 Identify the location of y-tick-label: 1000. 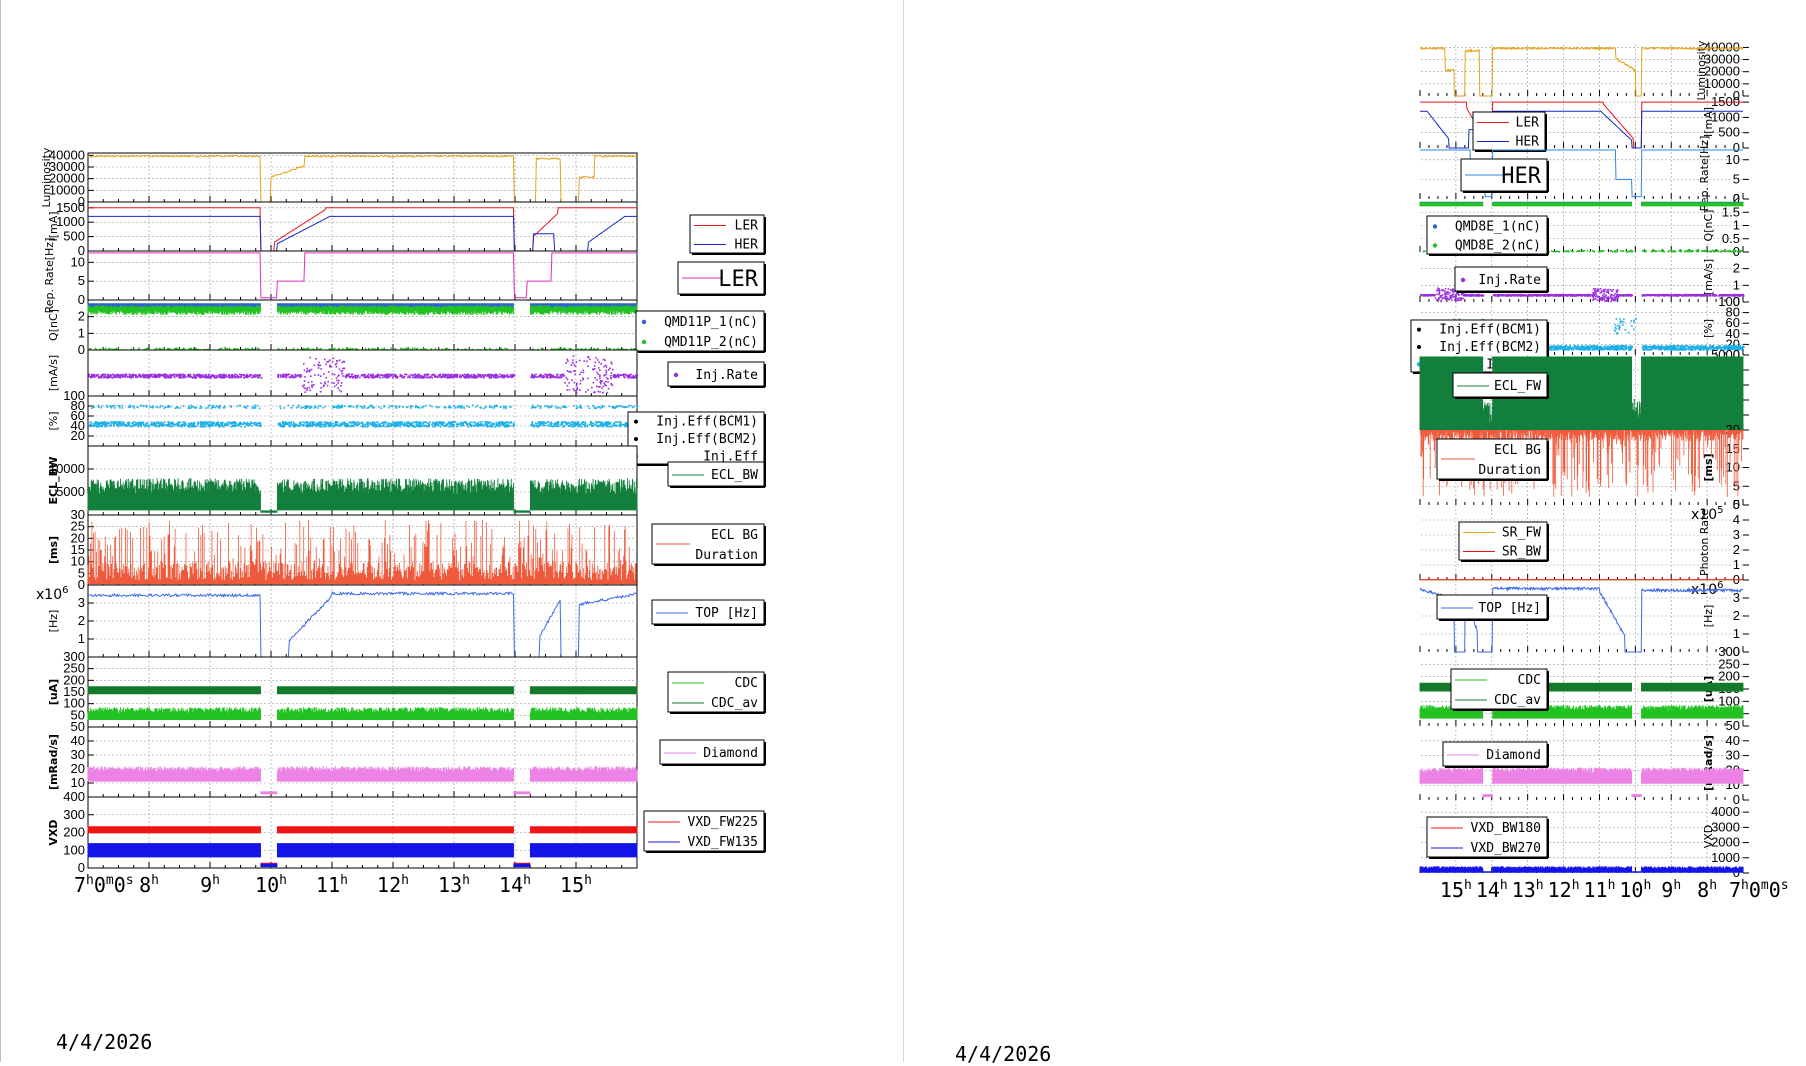
(70, 221).